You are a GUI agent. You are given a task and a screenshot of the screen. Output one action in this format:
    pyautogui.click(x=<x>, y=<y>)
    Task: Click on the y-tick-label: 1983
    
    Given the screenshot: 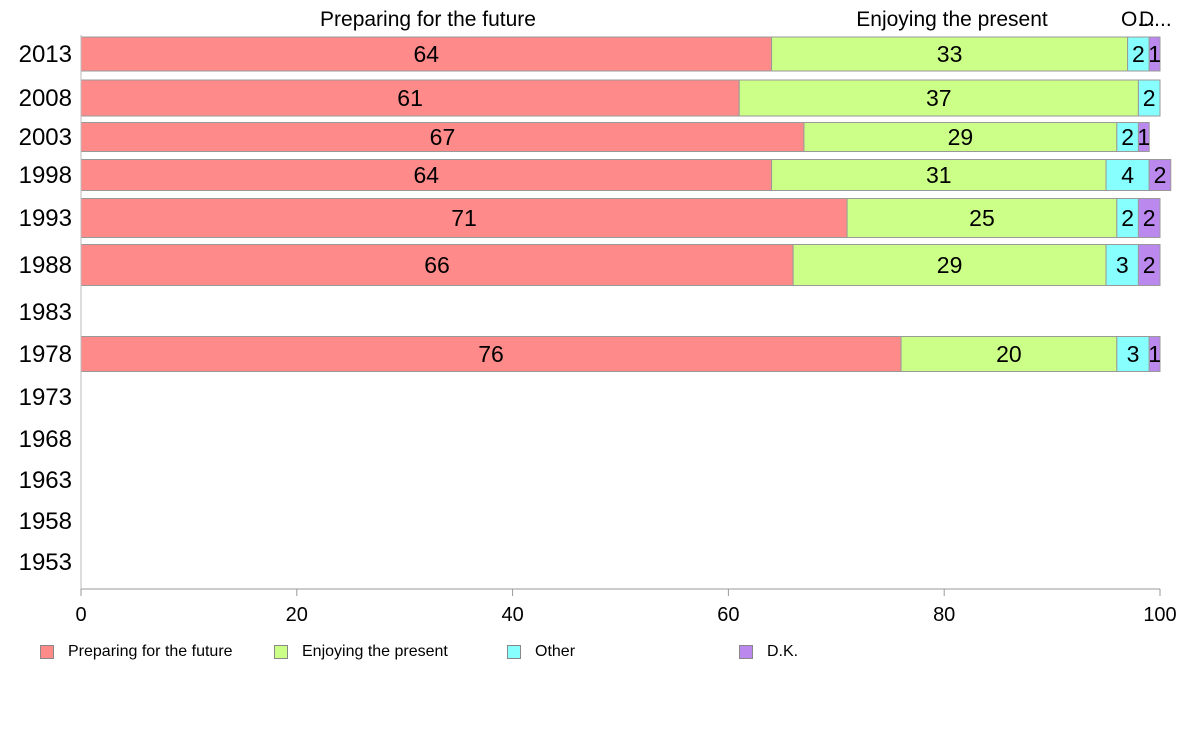 What is the action you would take?
    pyautogui.click(x=45, y=312)
    